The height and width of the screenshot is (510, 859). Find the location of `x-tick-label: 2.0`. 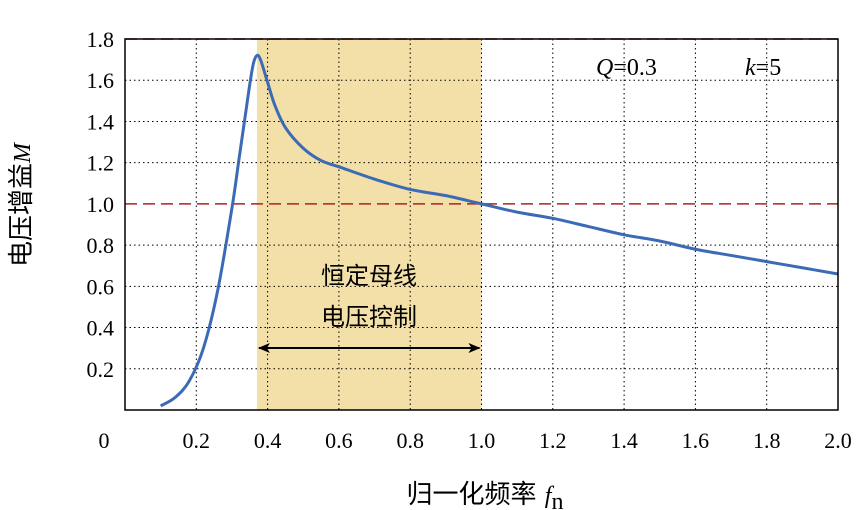

x-tick-label: 2.0 is located at coordinates (838, 440).